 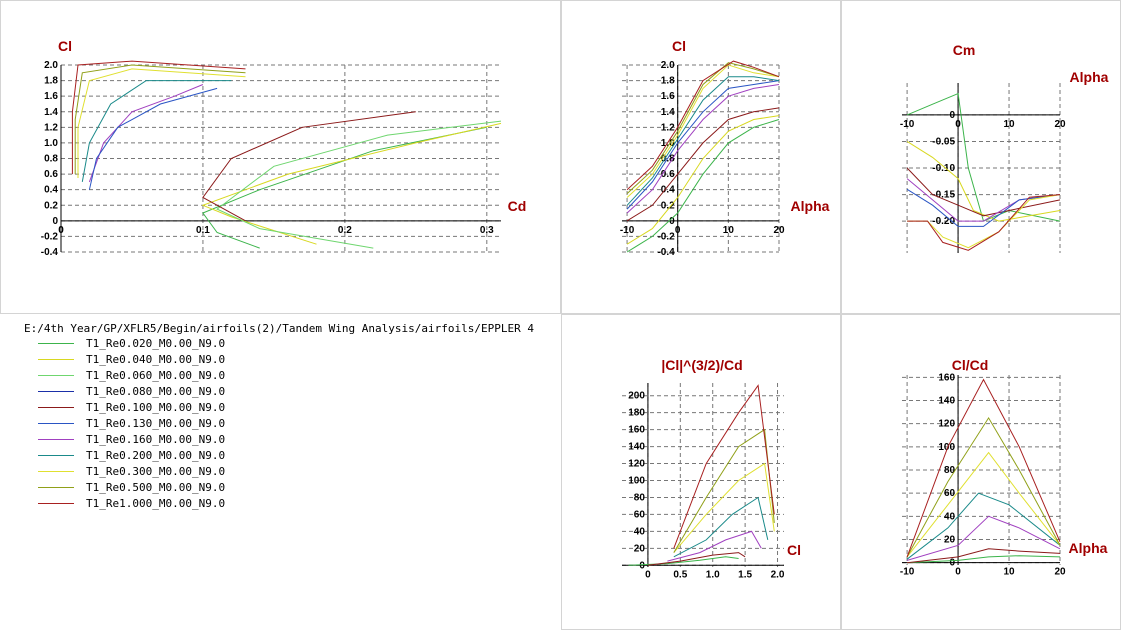 What do you see at coordinates (487, 230) in the screenshot?
I see `x-tick-label: 0.3` at bounding box center [487, 230].